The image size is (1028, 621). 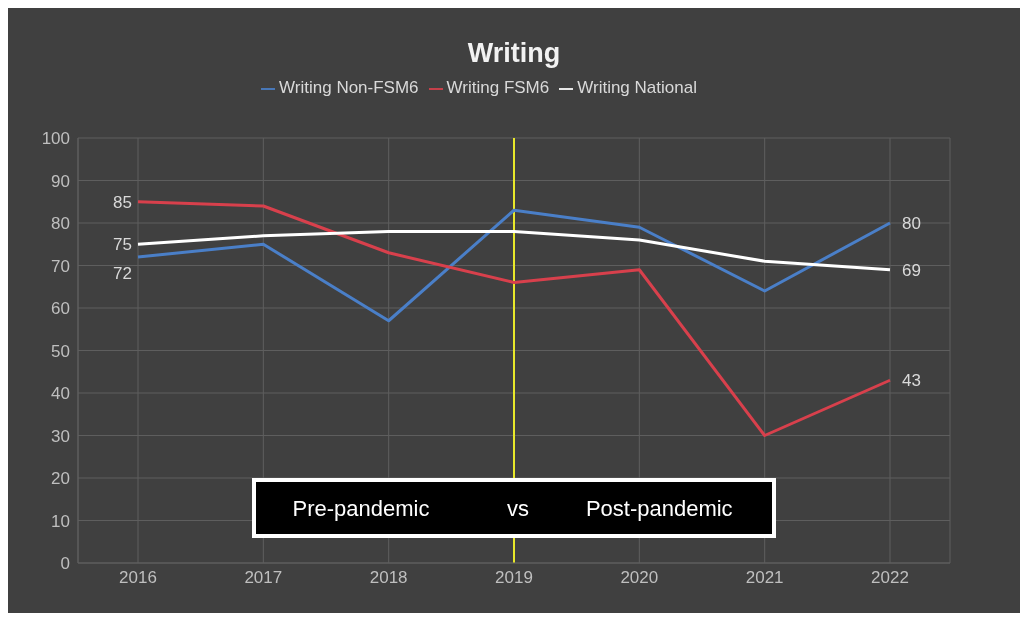 I want to click on annotation: Pre-pandemic, so click(x=361, y=508).